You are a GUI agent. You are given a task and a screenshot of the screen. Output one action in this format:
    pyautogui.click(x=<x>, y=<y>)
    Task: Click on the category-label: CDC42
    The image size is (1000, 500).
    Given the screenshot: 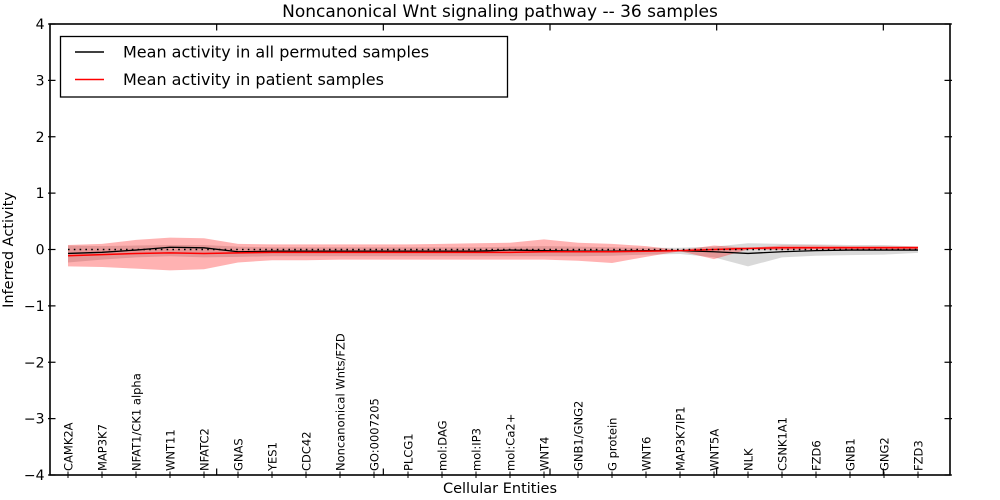 What is the action you would take?
    pyautogui.click(x=307, y=451)
    